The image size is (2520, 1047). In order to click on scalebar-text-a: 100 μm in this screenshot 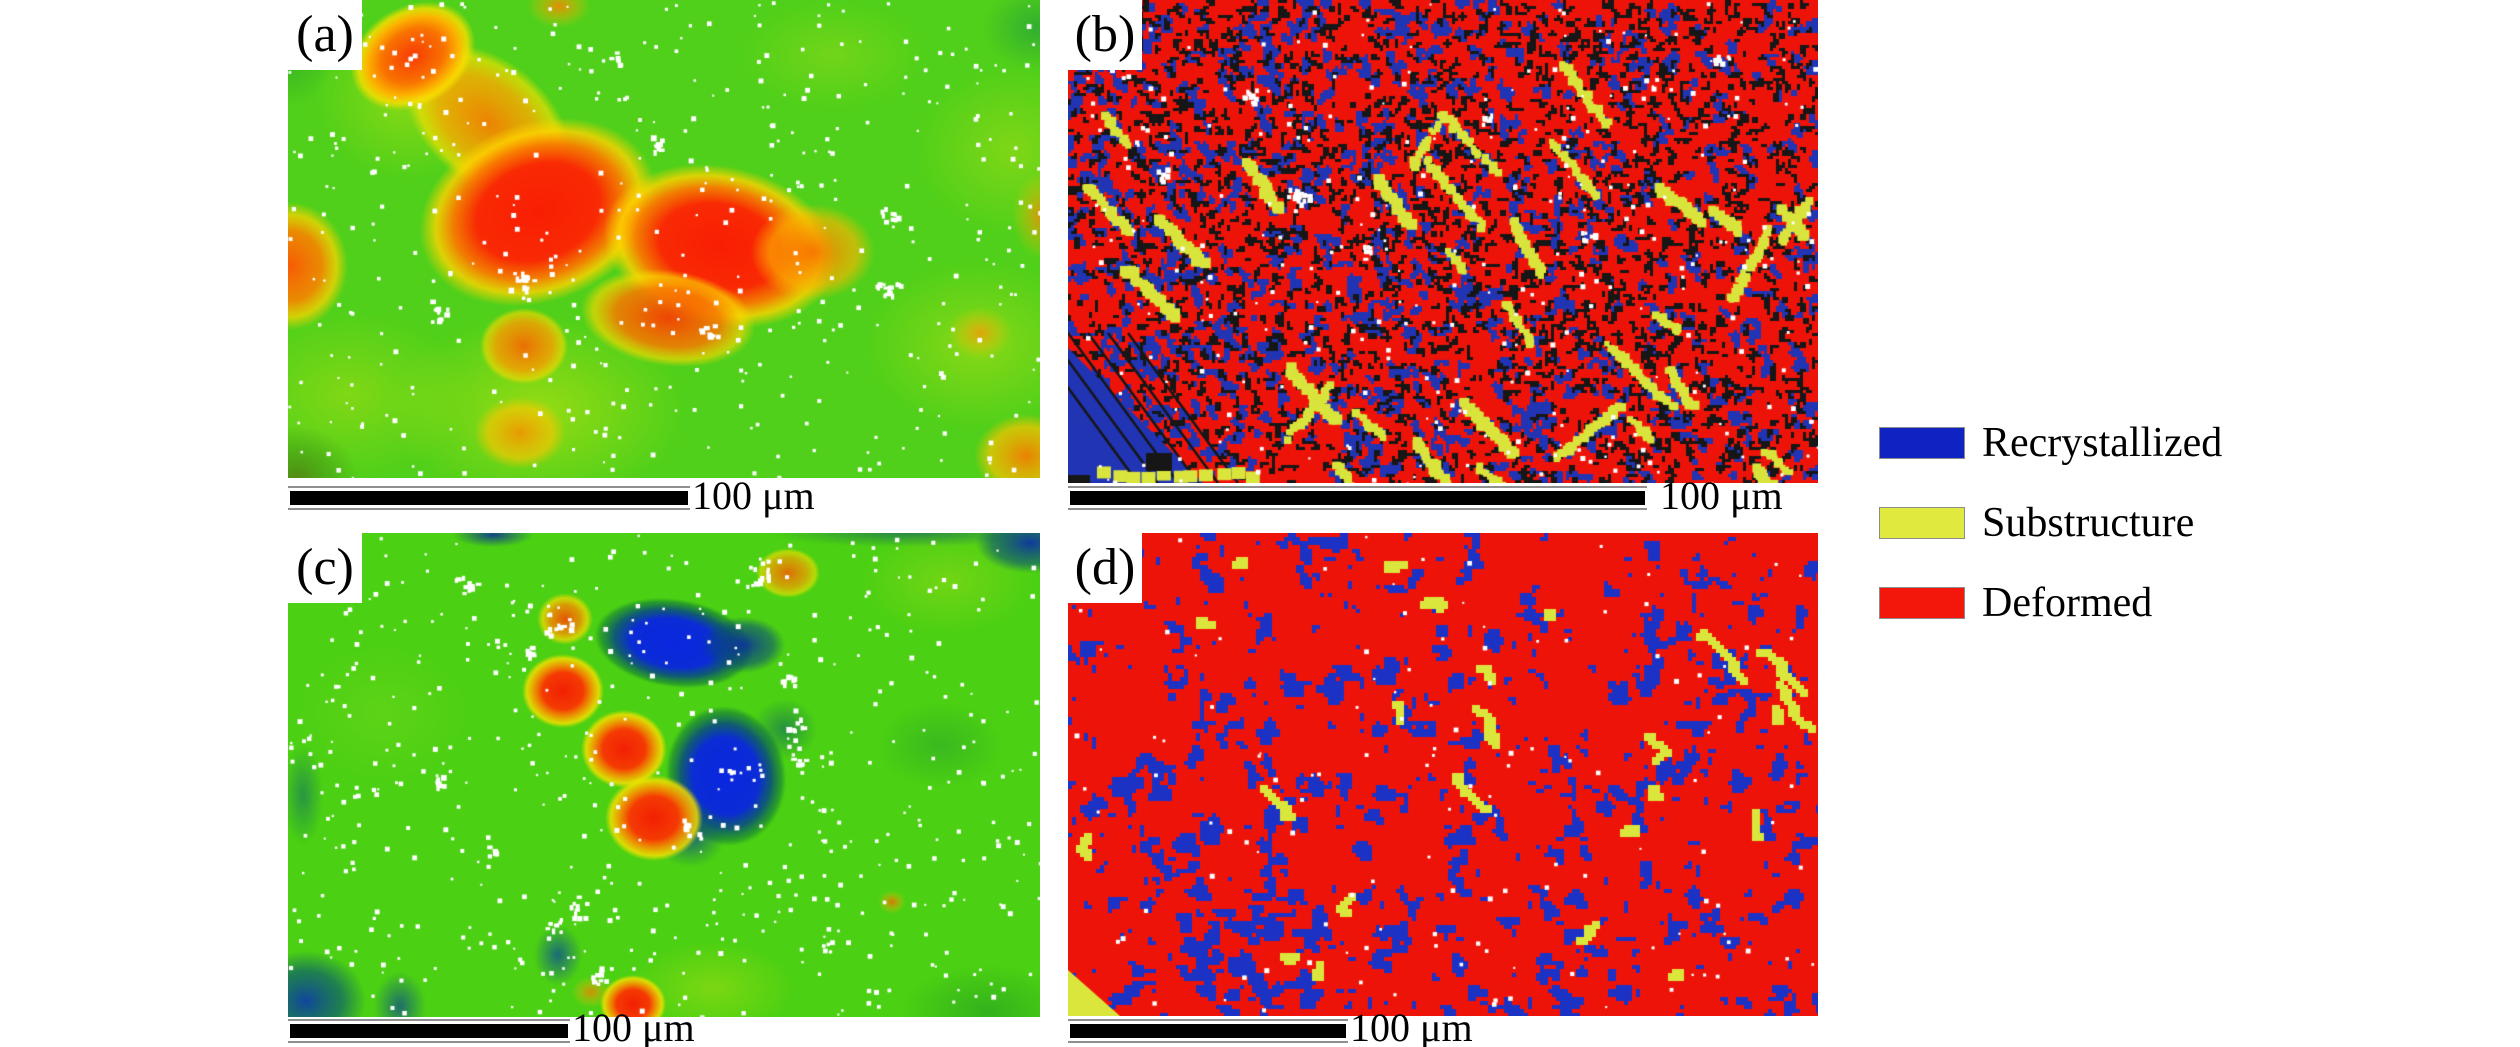, I will do `click(753, 495)`.